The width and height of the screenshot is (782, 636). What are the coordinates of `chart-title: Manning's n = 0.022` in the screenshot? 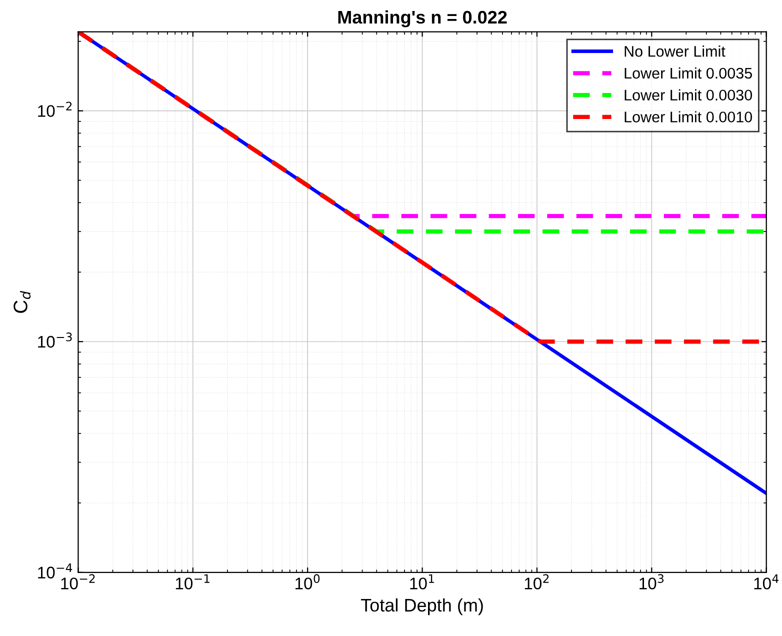 It's located at (422, 19).